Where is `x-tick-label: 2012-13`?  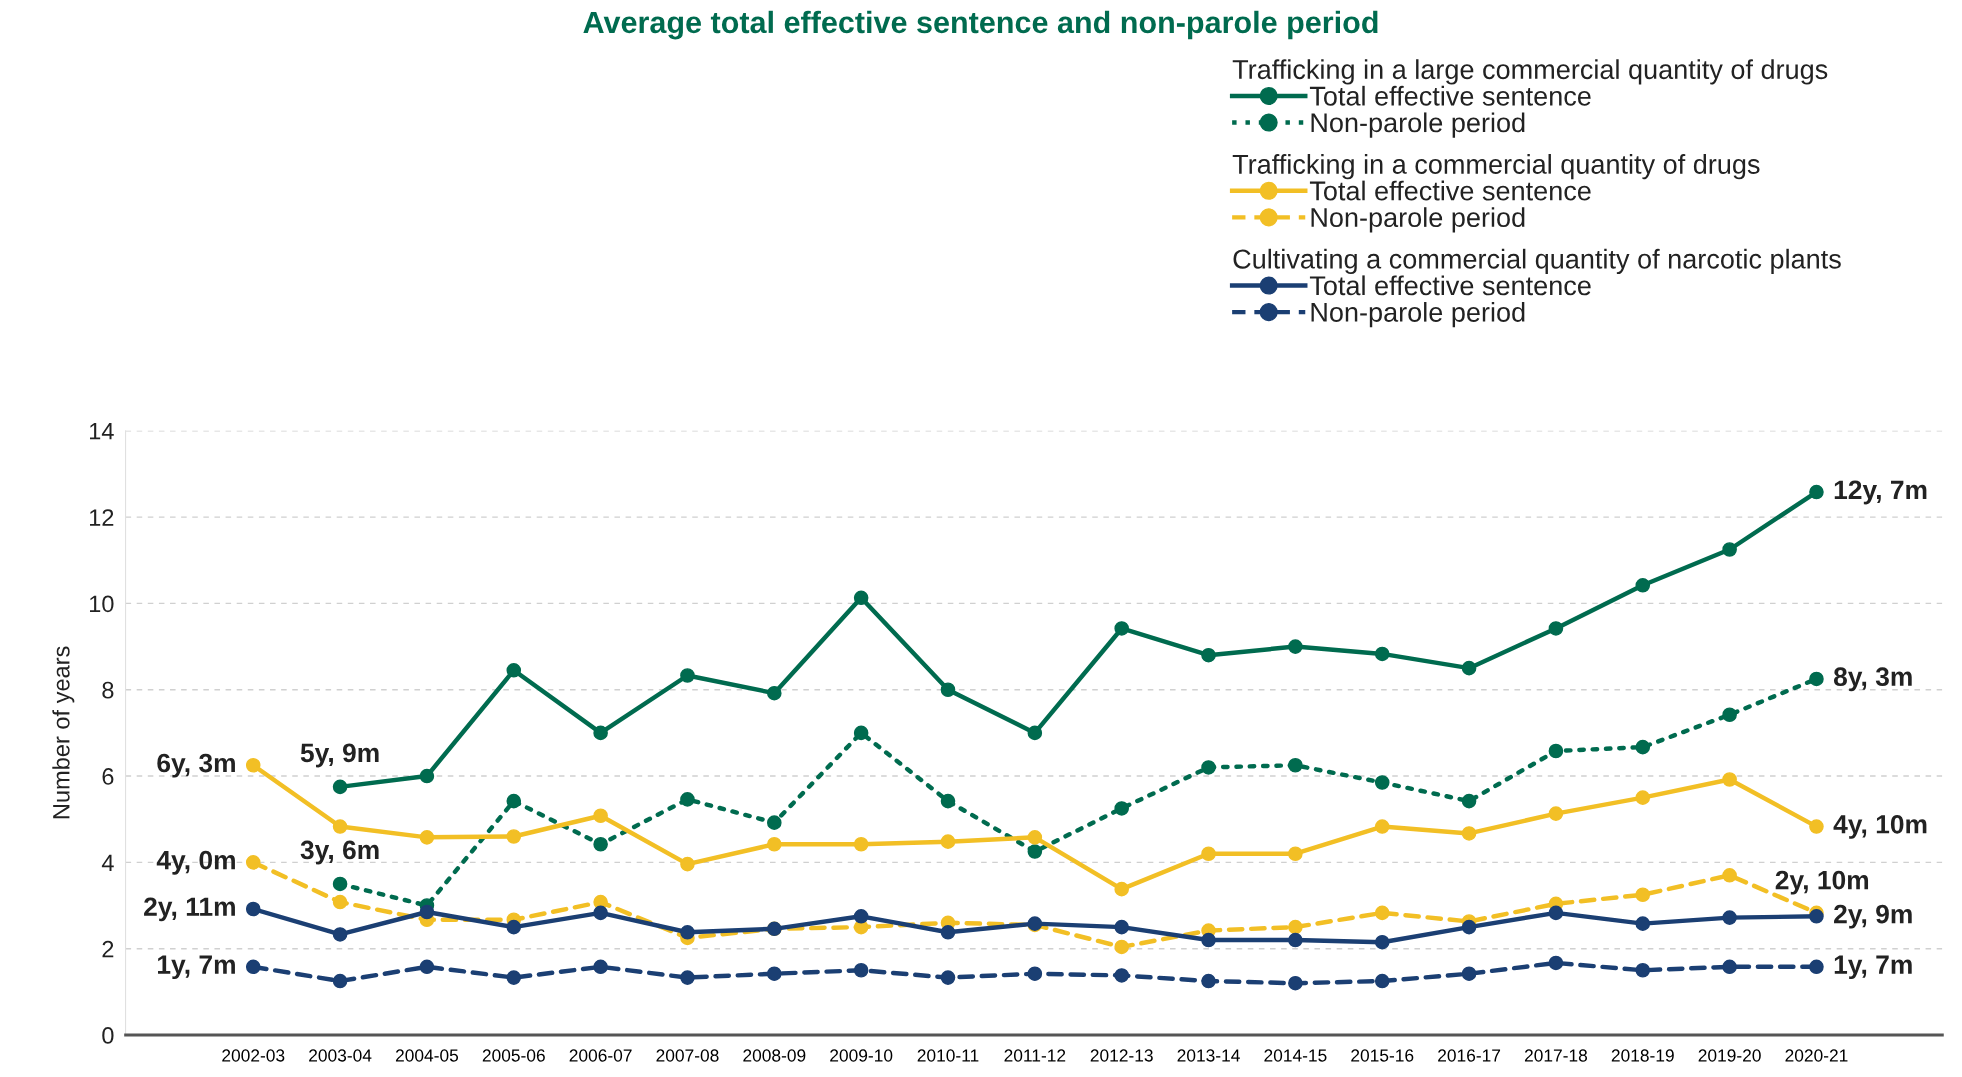 x-tick-label: 2012-13 is located at coordinates (1121, 1055).